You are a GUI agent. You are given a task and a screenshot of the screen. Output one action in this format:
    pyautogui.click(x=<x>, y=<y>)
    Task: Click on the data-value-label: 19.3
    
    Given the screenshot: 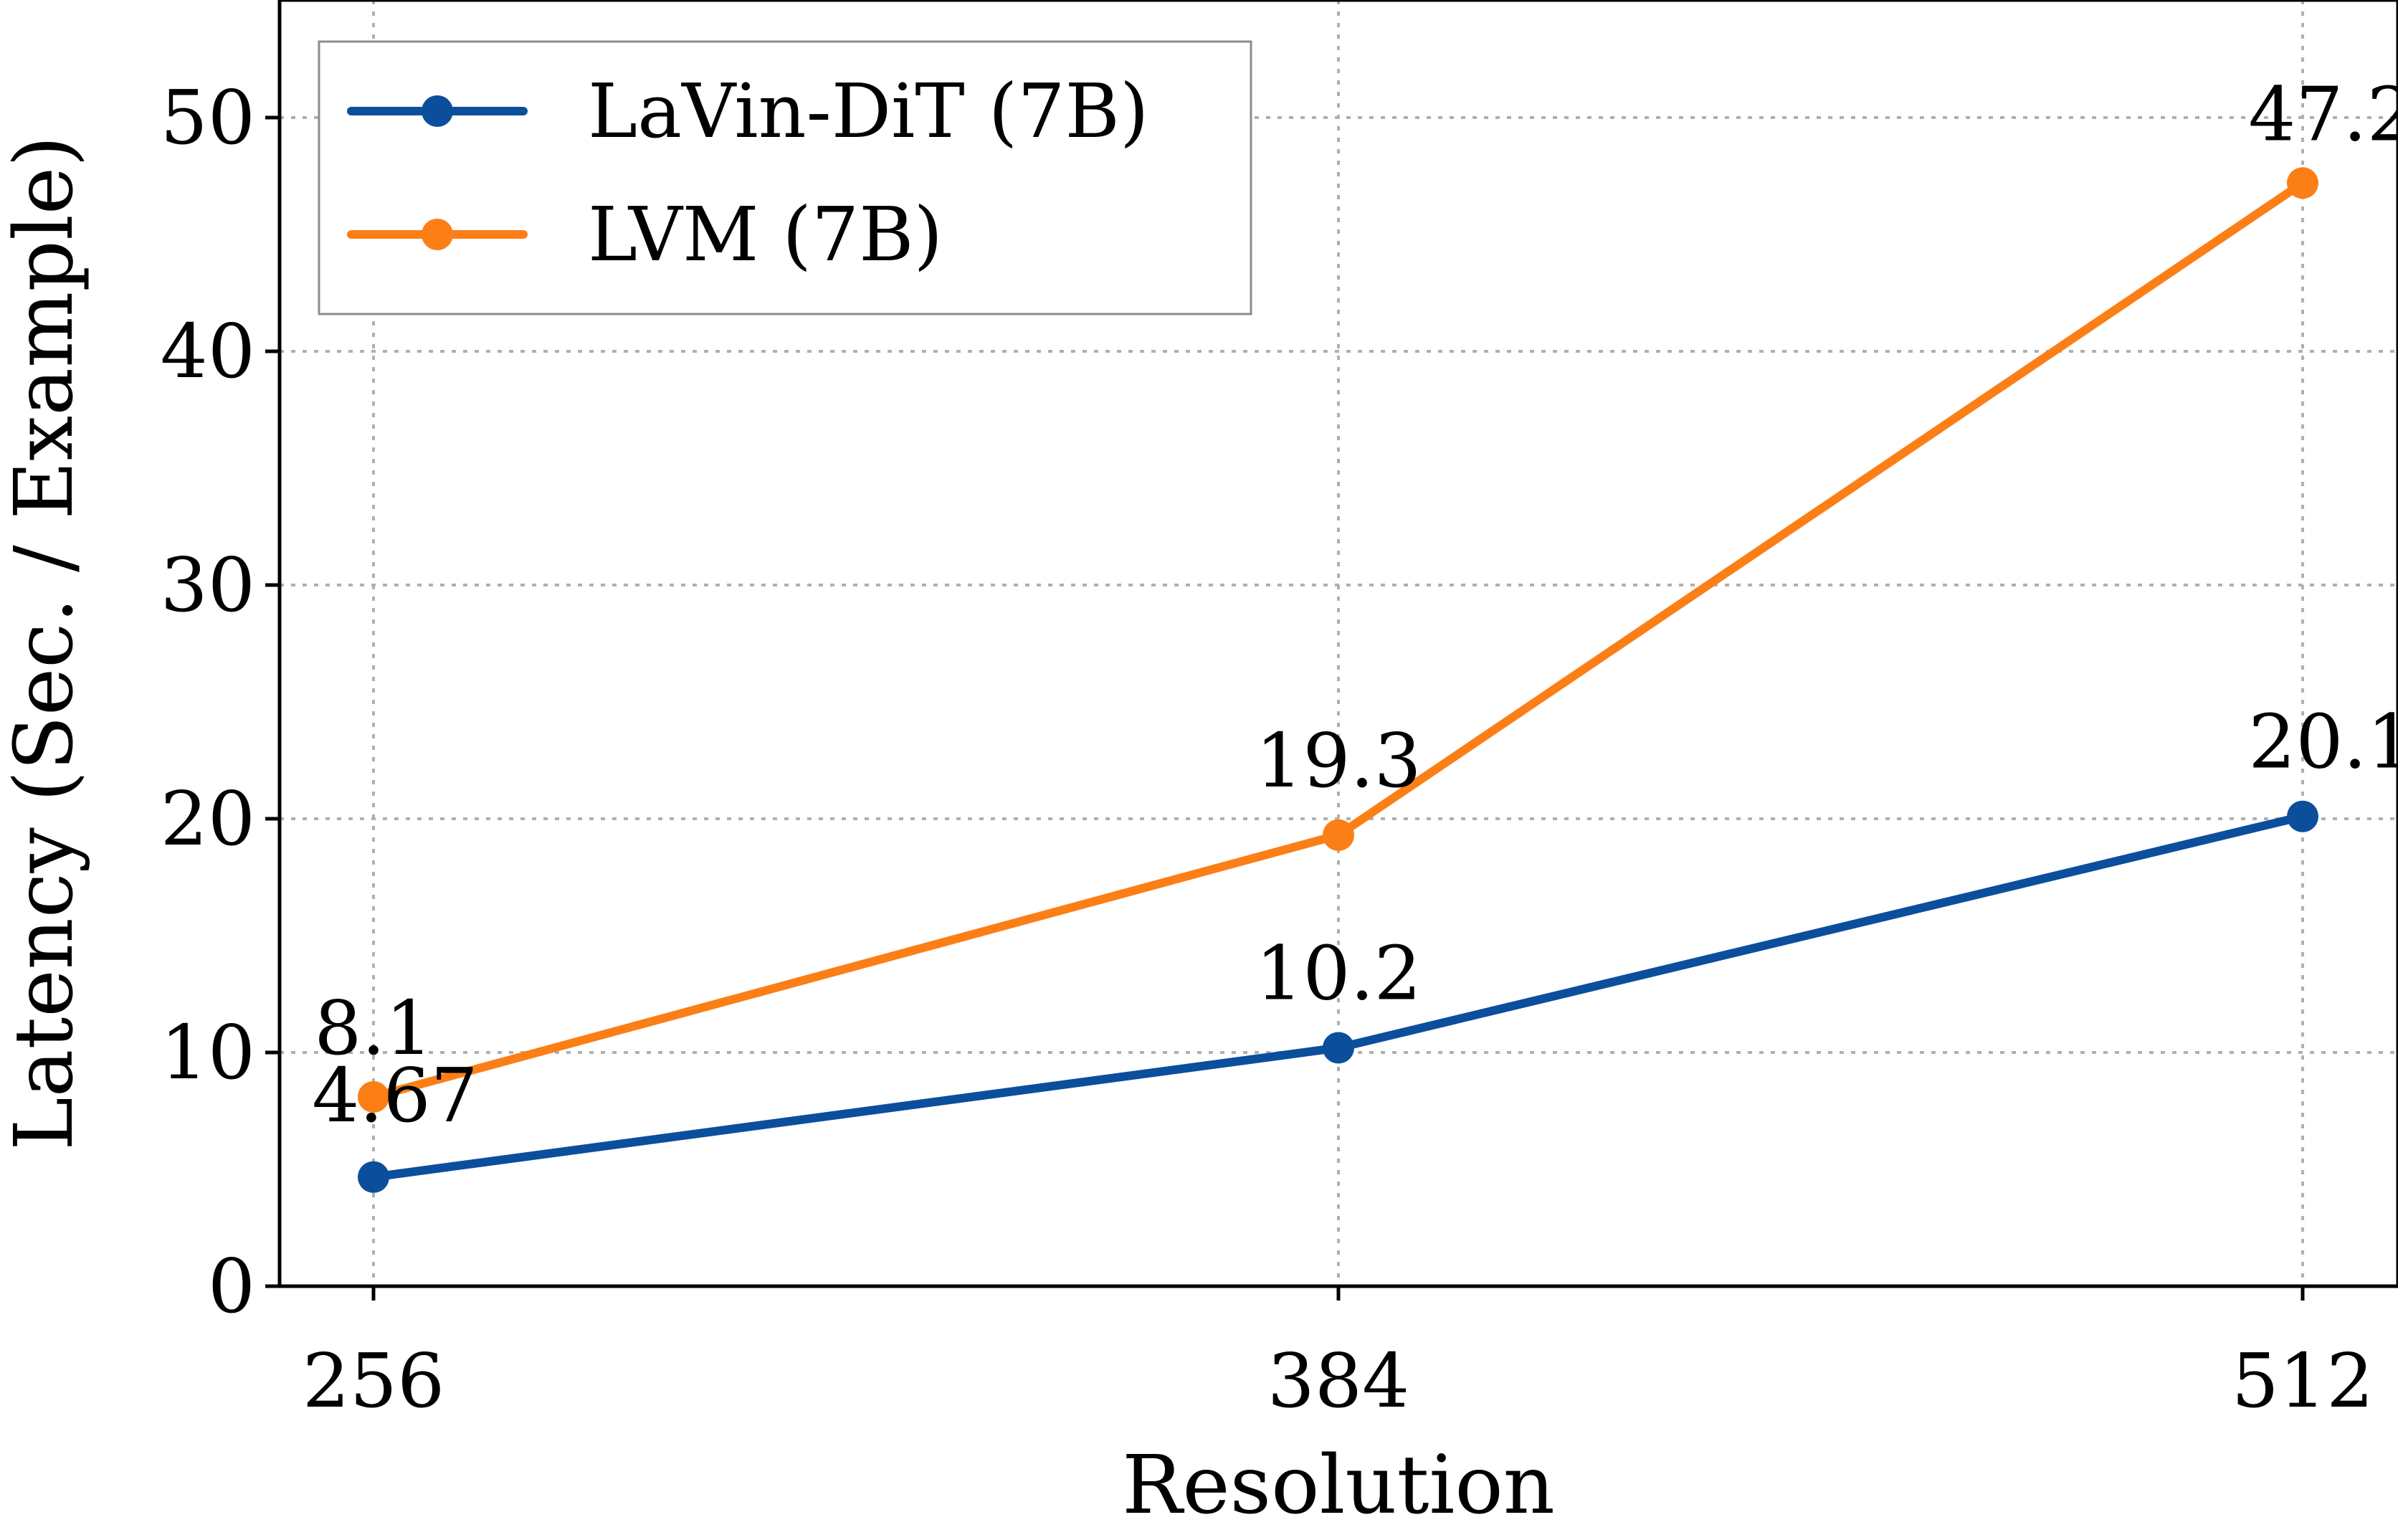 What is the action you would take?
    pyautogui.click(x=1338, y=760)
    